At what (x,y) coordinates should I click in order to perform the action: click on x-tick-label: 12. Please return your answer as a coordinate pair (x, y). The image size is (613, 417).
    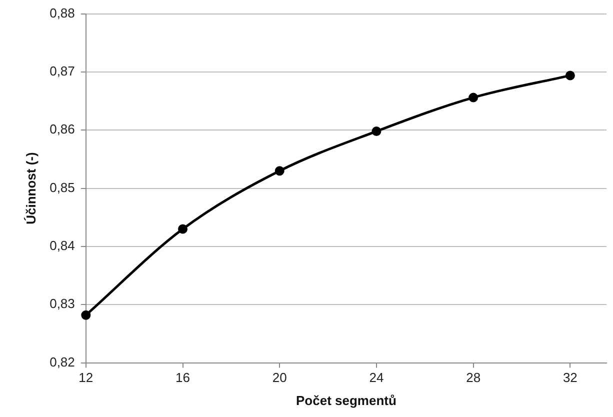
    Looking at the image, I should click on (86, 378).